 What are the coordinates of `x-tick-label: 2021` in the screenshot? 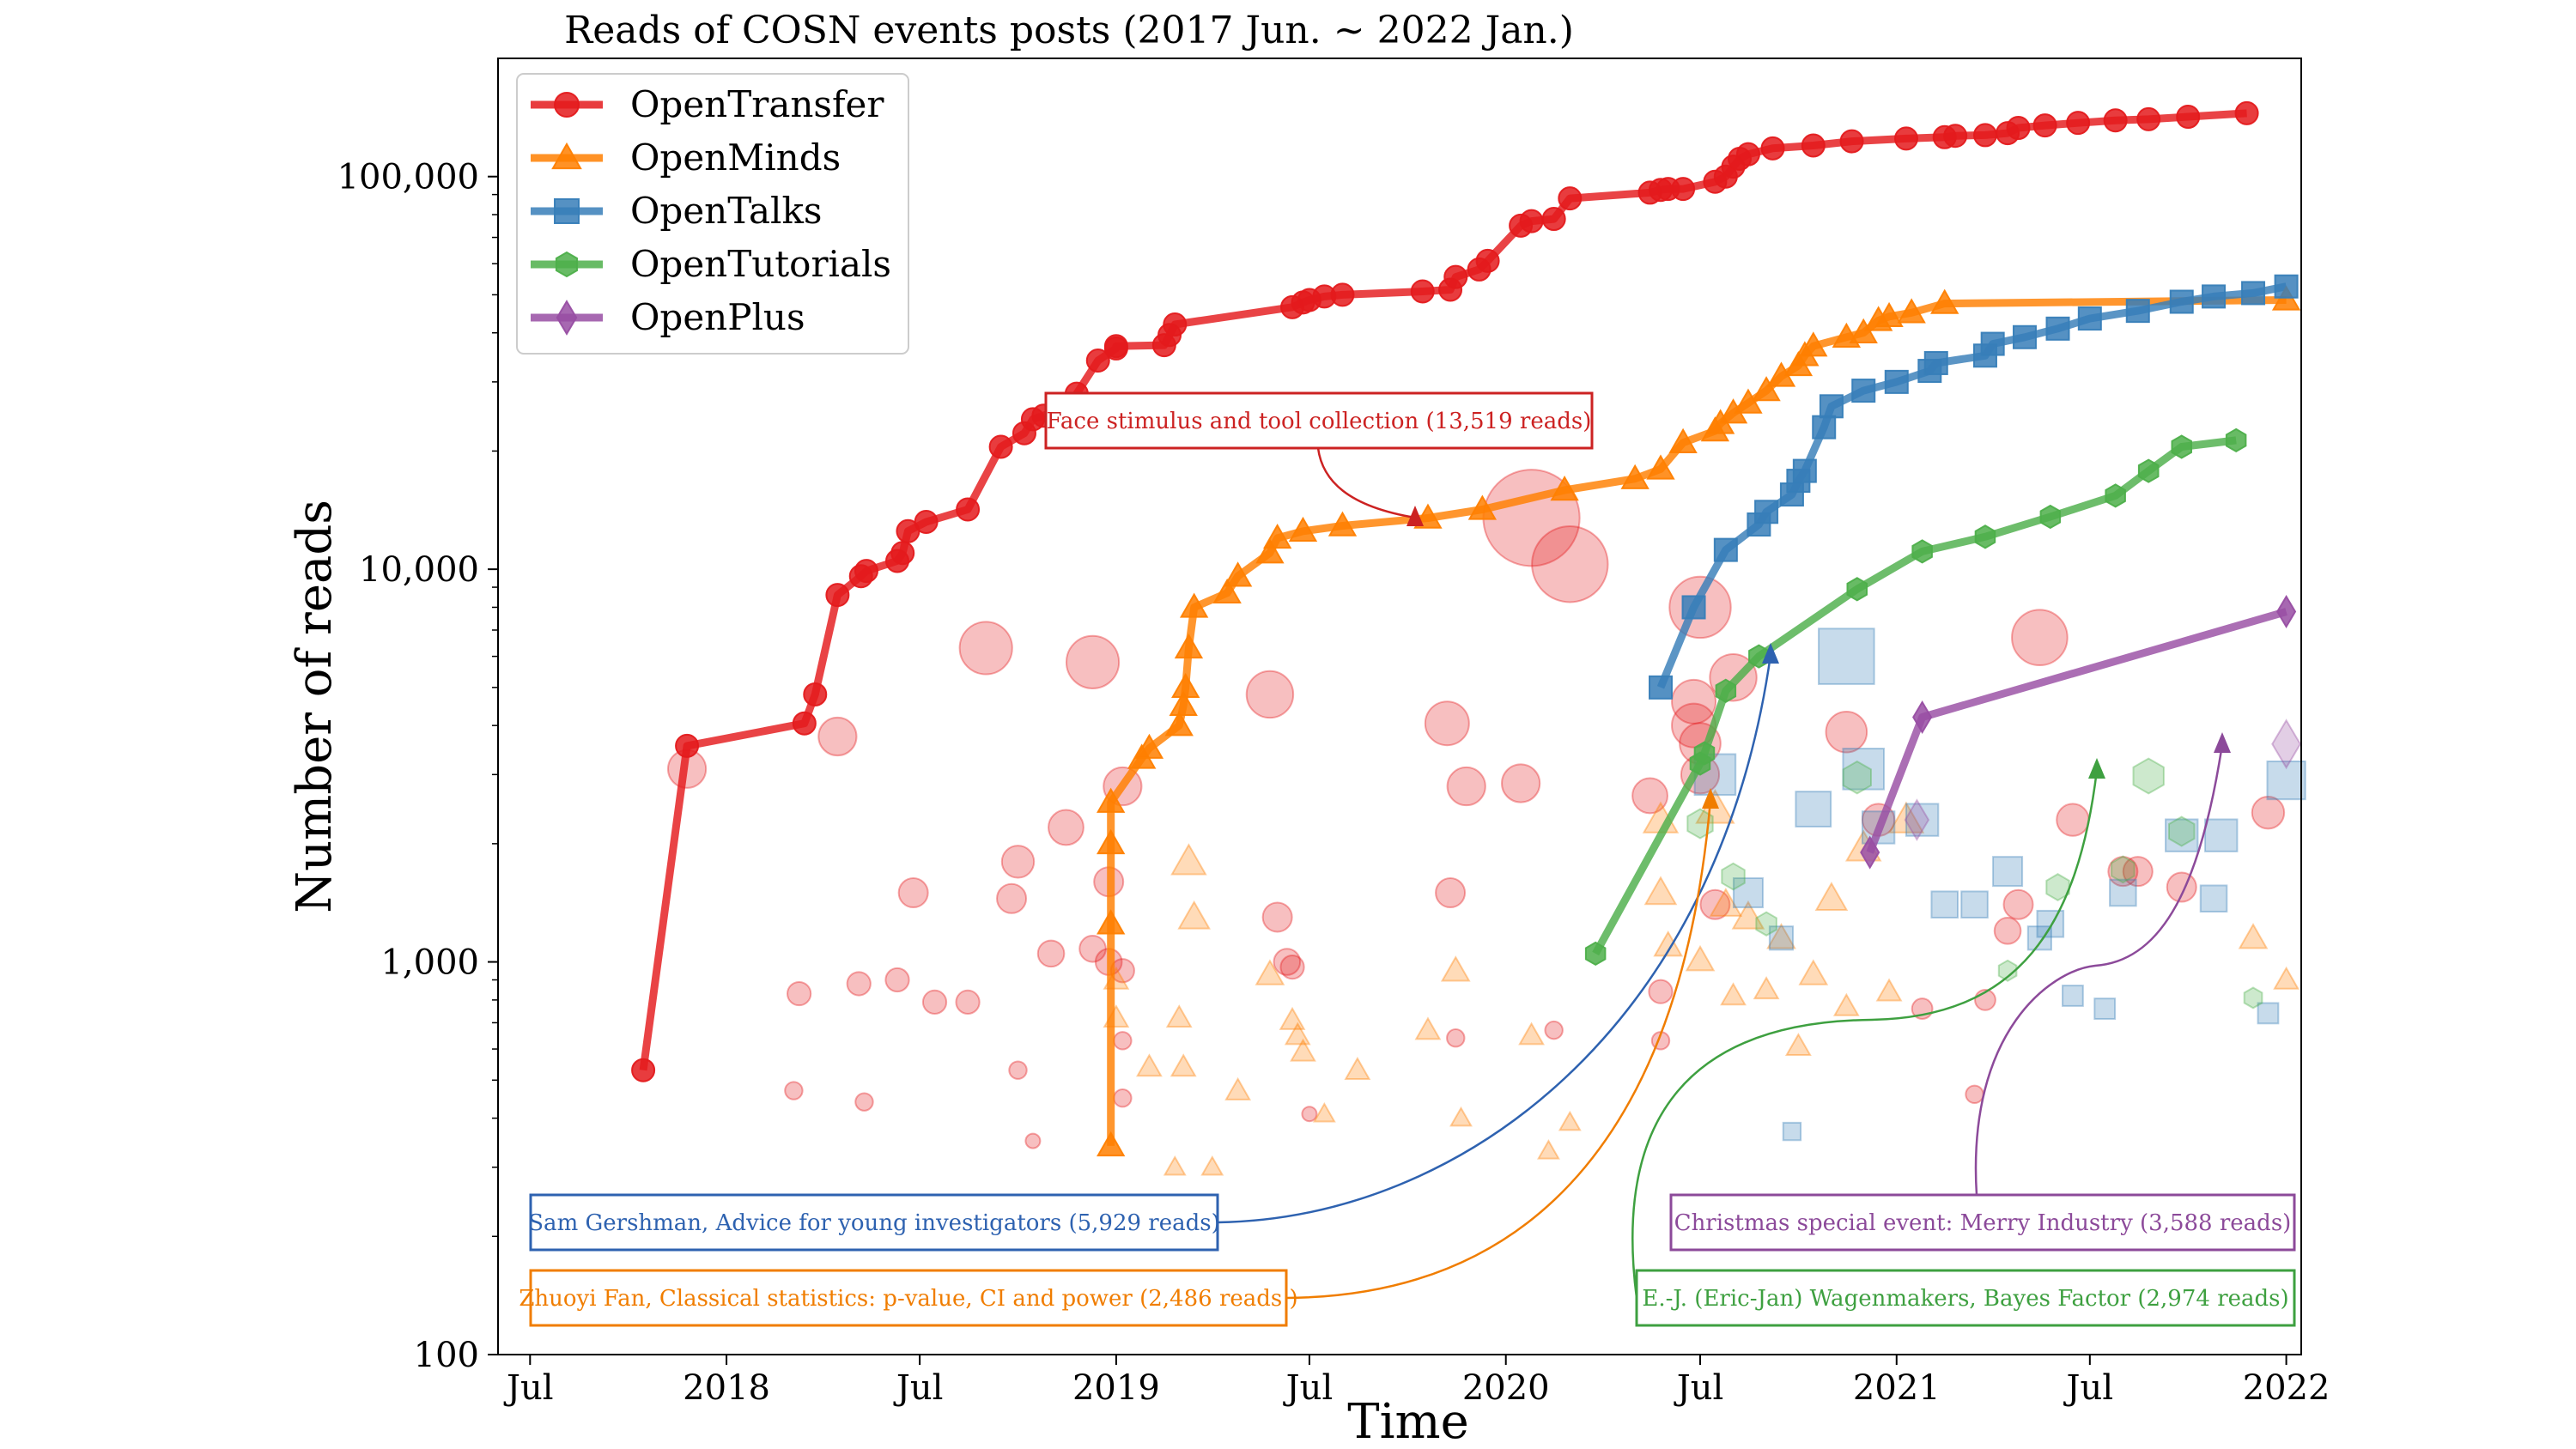 It's located at (1897, 1388).